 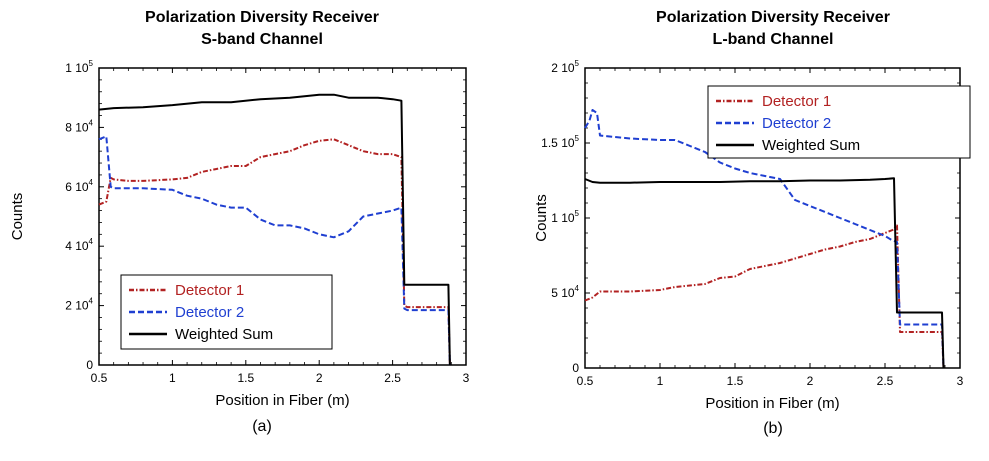 I want to click on y-tick-mantissa: 6 10, so click(x=77, y=187).